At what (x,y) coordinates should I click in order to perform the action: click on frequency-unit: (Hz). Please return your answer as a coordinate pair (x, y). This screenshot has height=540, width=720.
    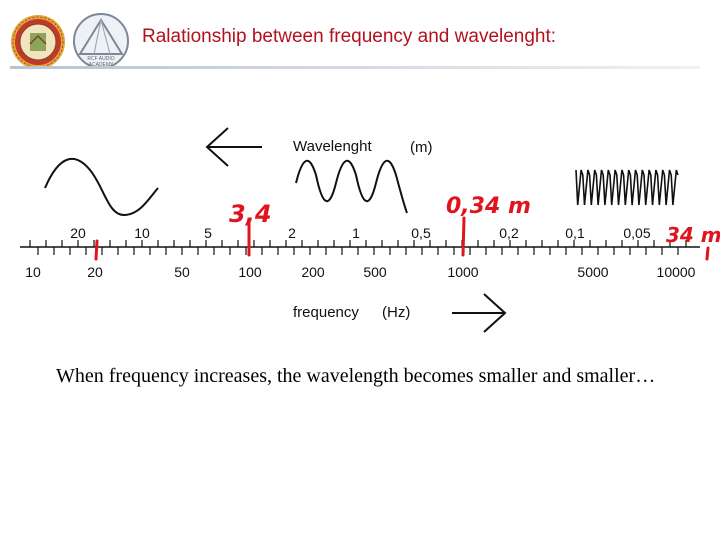
    Looking at the image, I should click on (396, 312).